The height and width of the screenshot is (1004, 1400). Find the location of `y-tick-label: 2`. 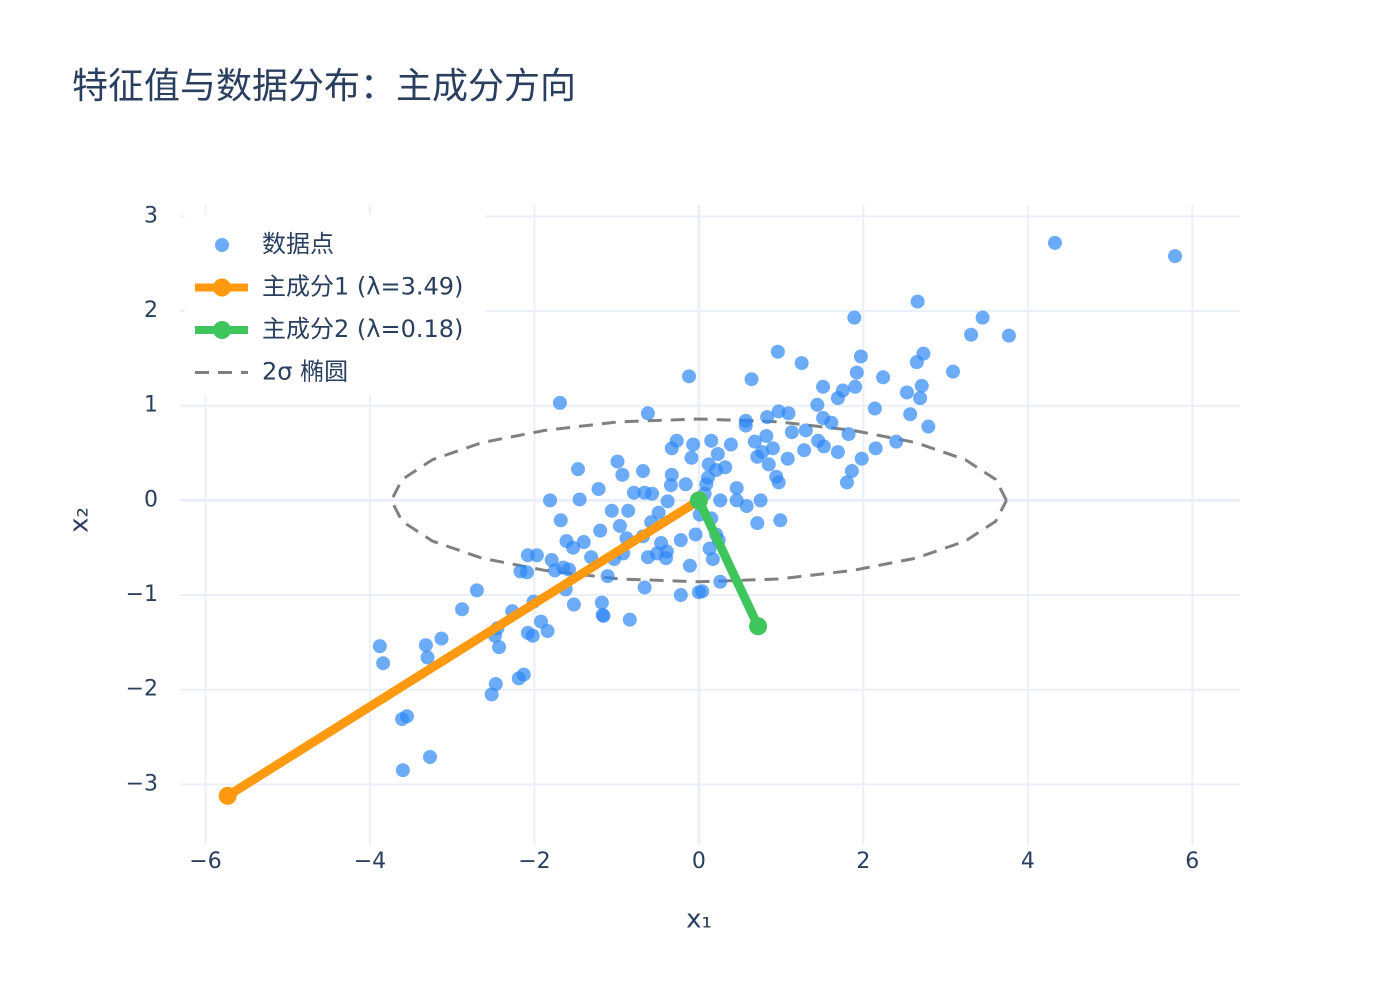

y-tick-label: 2 is located at coordinates (151, 310).